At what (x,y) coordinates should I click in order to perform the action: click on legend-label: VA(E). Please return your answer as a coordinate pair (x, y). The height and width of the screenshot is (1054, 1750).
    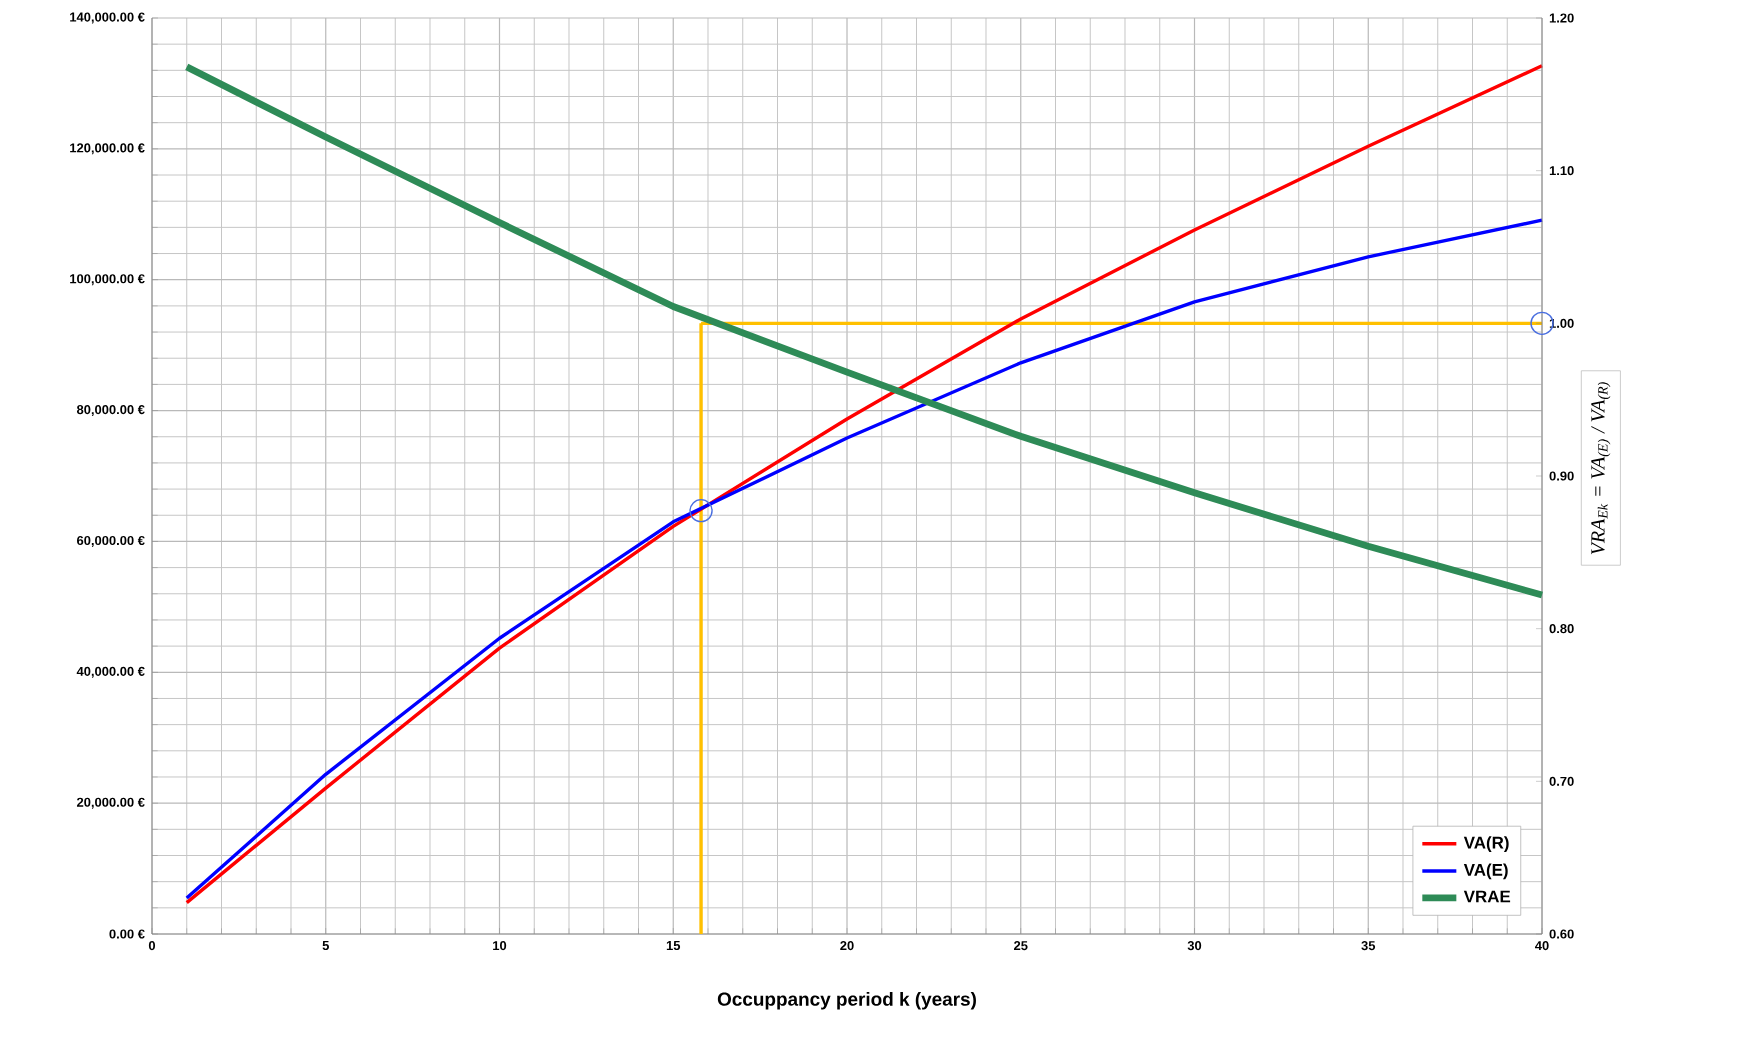
    Looking at the image, I should click on (1485, 871).